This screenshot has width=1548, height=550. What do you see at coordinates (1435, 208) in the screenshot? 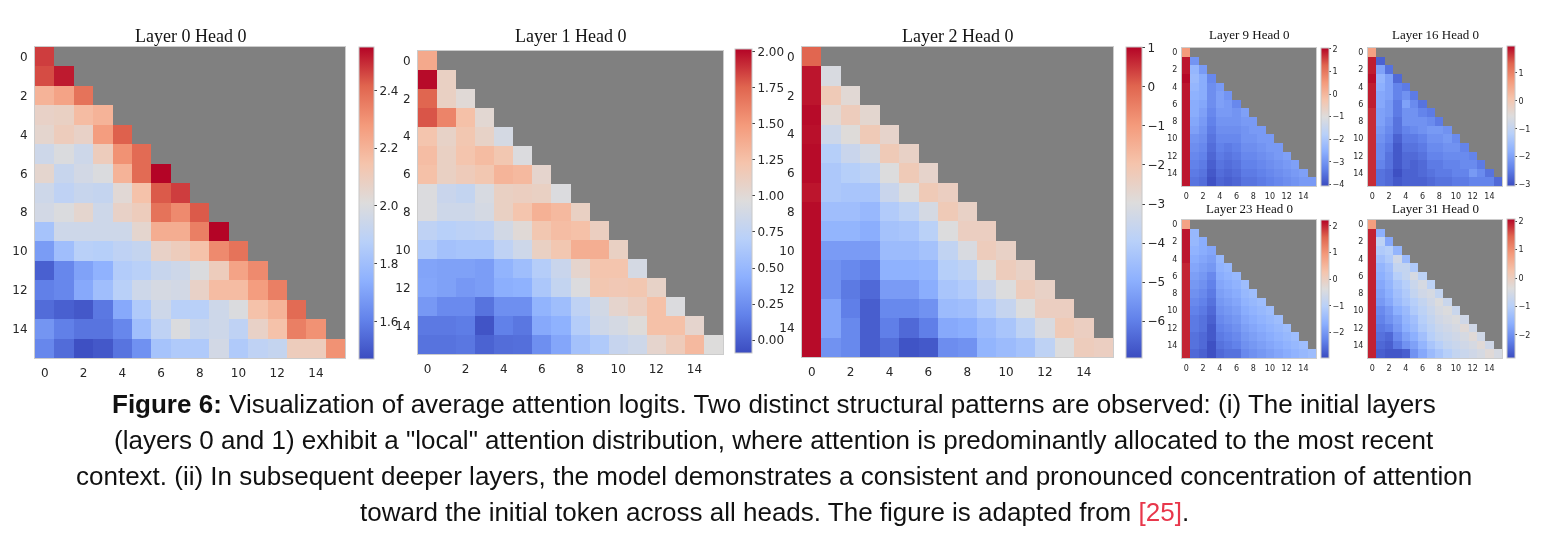
I see `chart-title: Layer 31 Head 0` at bounding box center [1435, 208].